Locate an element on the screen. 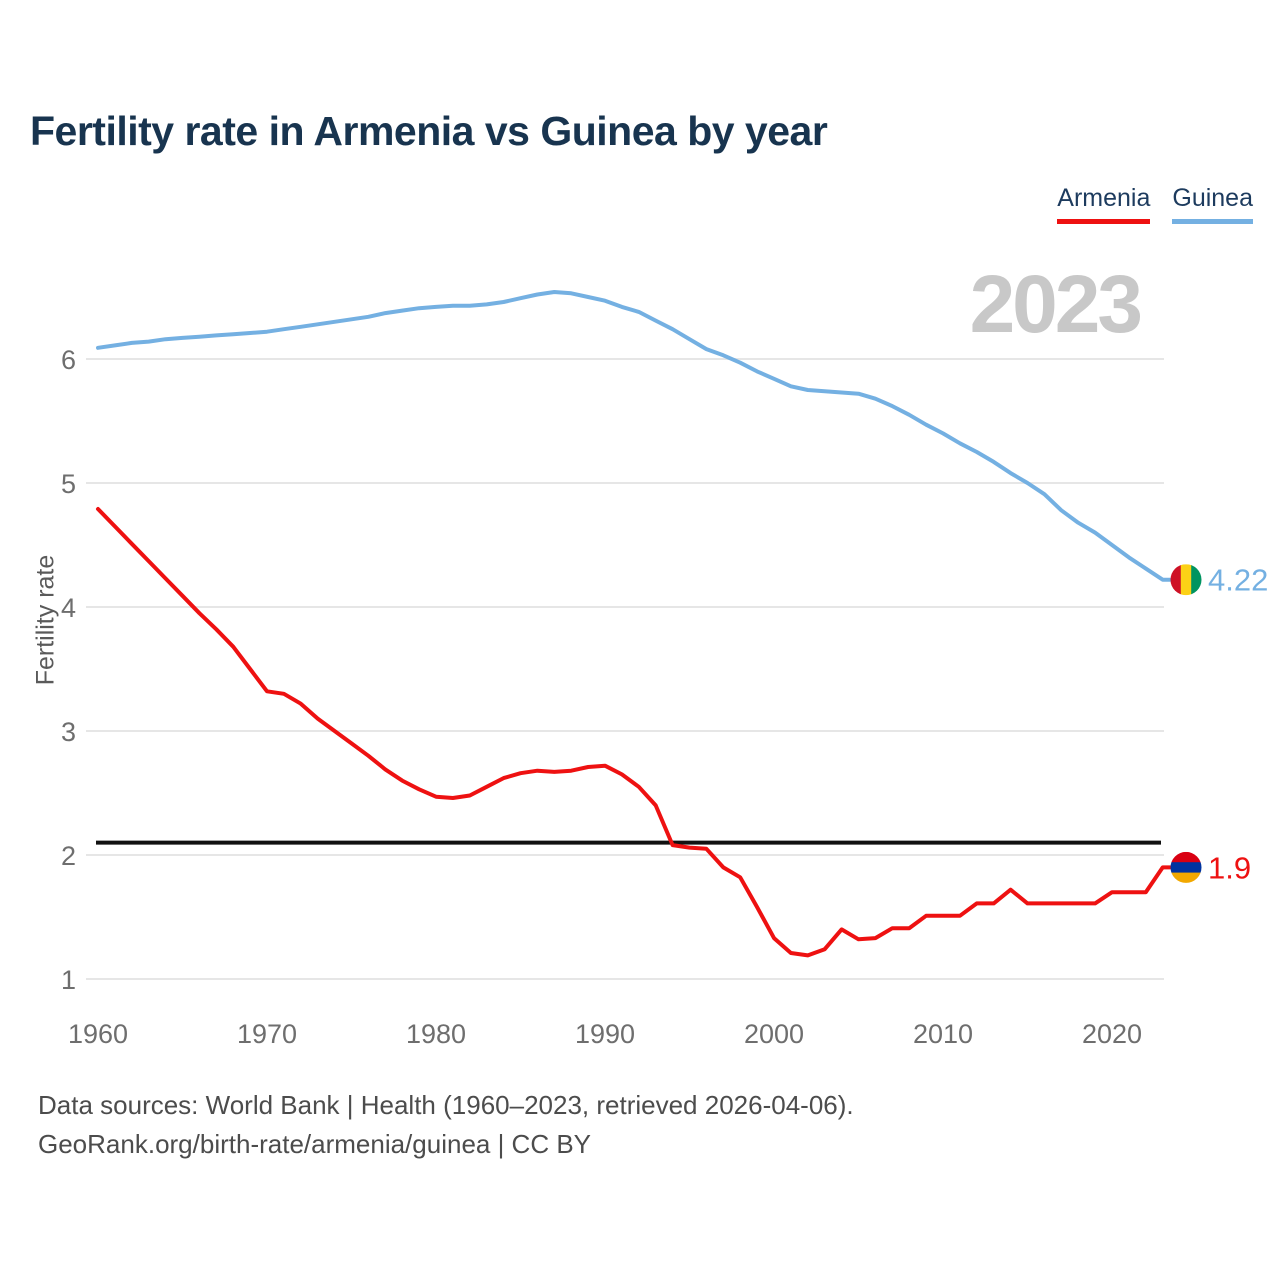 This screenshot has height=1280, width=1280. y-axis-tick-label: 3 is located at coordinates (68, 732).